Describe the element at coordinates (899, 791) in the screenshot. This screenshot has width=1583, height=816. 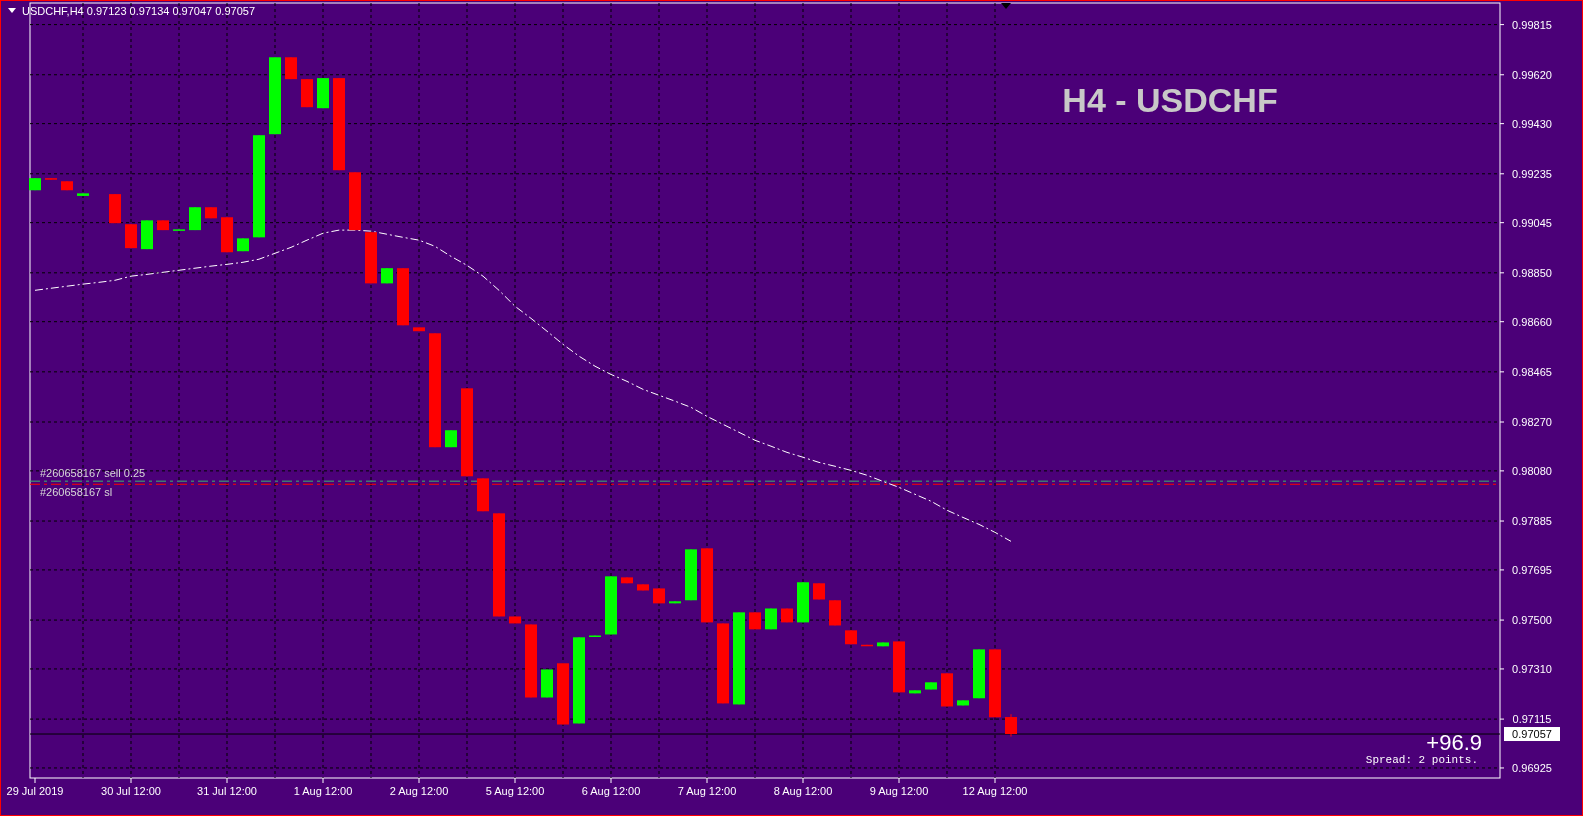
I see `x-tick-label: 9 Aug 12:00` at that location.